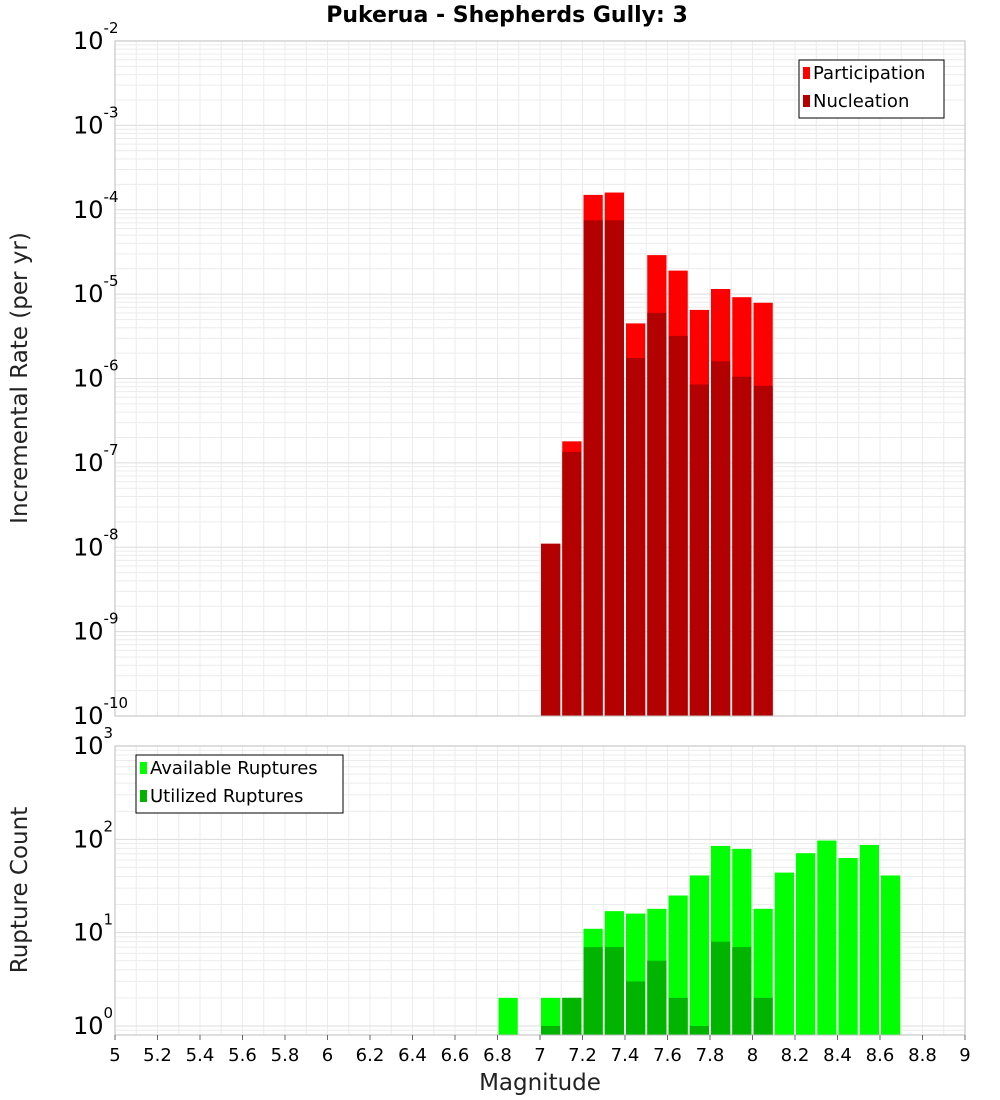 The height and width of the screenshot is (1100, 1000). Describe the element at coordinates (507, 15) in the screenshot. I see `chart-title: Pukerua - Shepherds Gully: 3` at that location.